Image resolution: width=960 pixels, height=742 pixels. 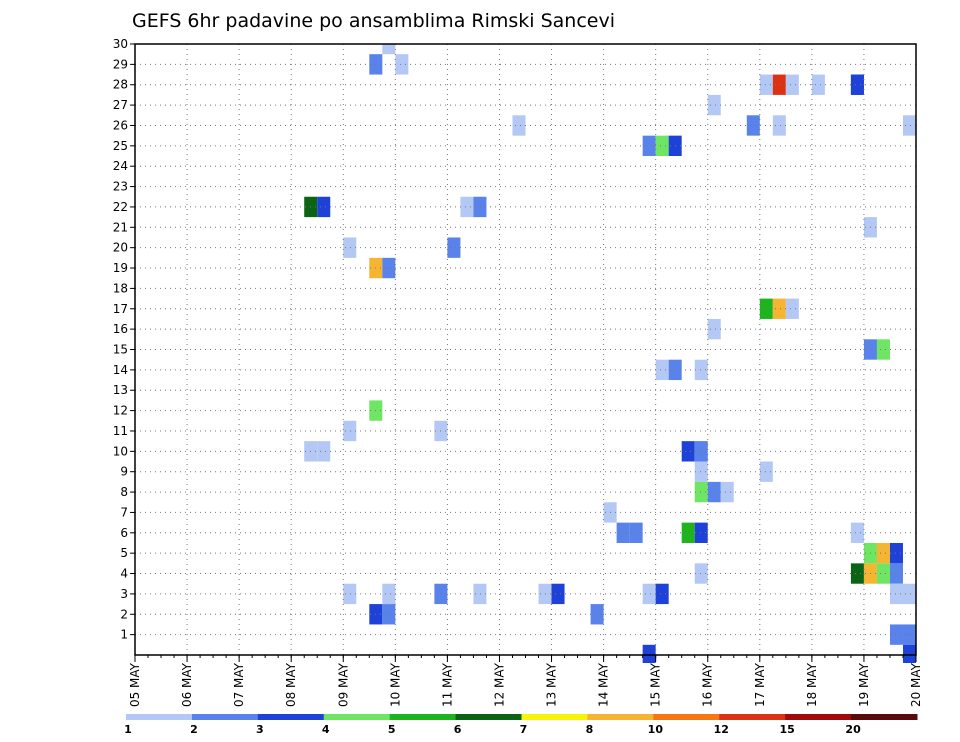 I want to click on x-tick-label: 06 MAY, so click(x=187, y=684).